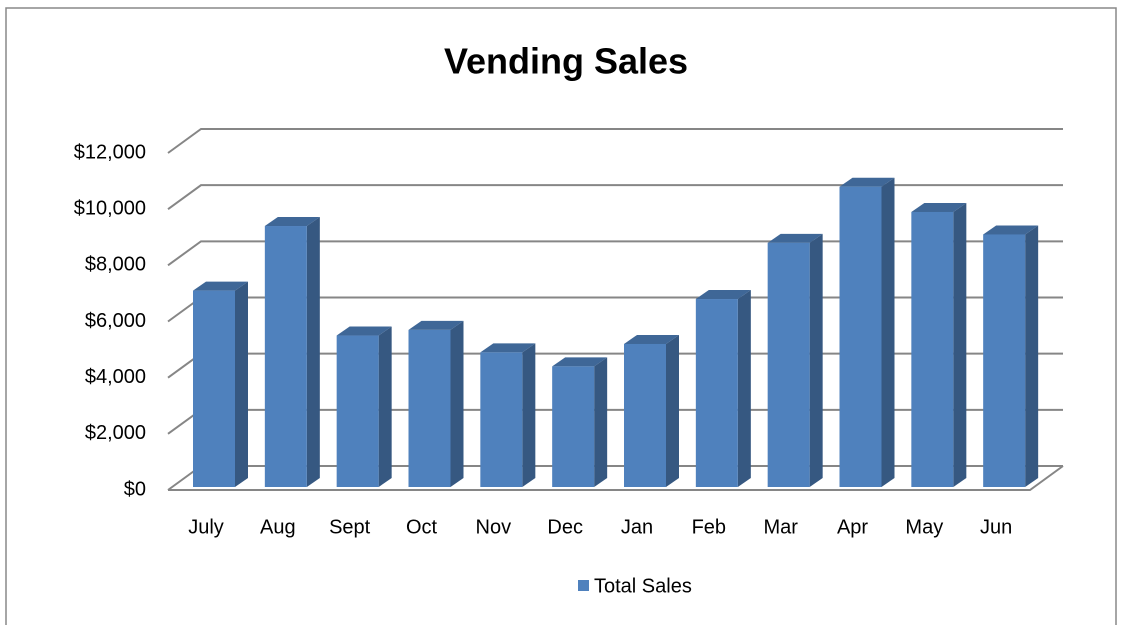  I want to click on y-tick-label: $10,000, so click(110, 208).